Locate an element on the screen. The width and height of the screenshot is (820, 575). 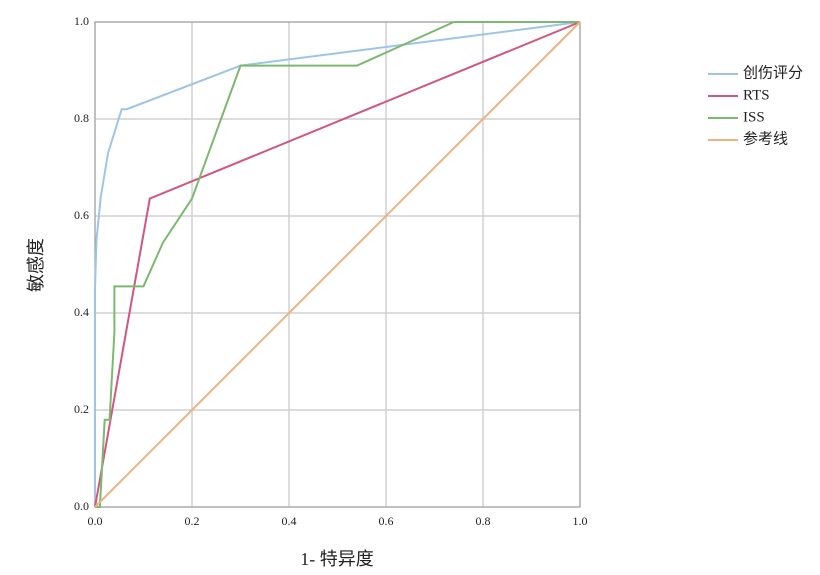
x-axis-title: 1- 特异度 is located at coordinates (337, 559).